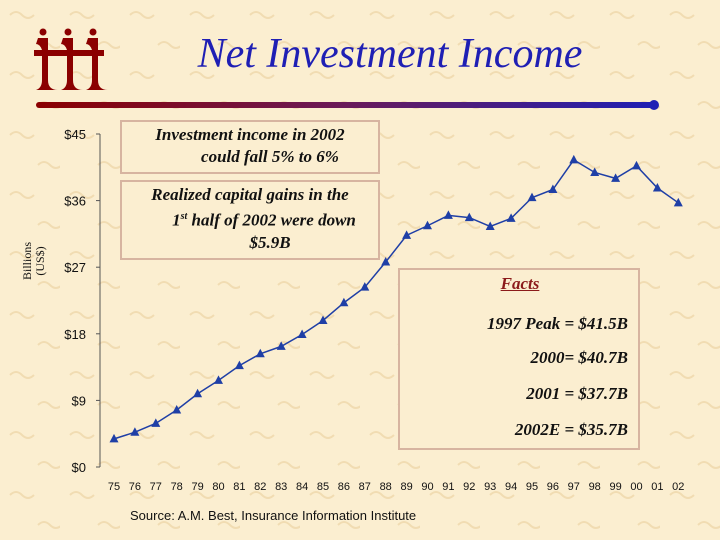 This screenshot has height=540, width=720. I want to click on x-tick-label: 02, so click(678, 487).